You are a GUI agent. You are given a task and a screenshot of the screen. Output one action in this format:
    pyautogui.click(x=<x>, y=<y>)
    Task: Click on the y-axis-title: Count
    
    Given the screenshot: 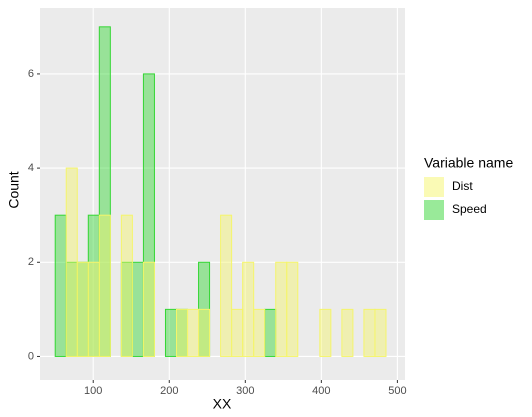 What is the action you would take?
    pyautogui.click(x=14, y=189)
    